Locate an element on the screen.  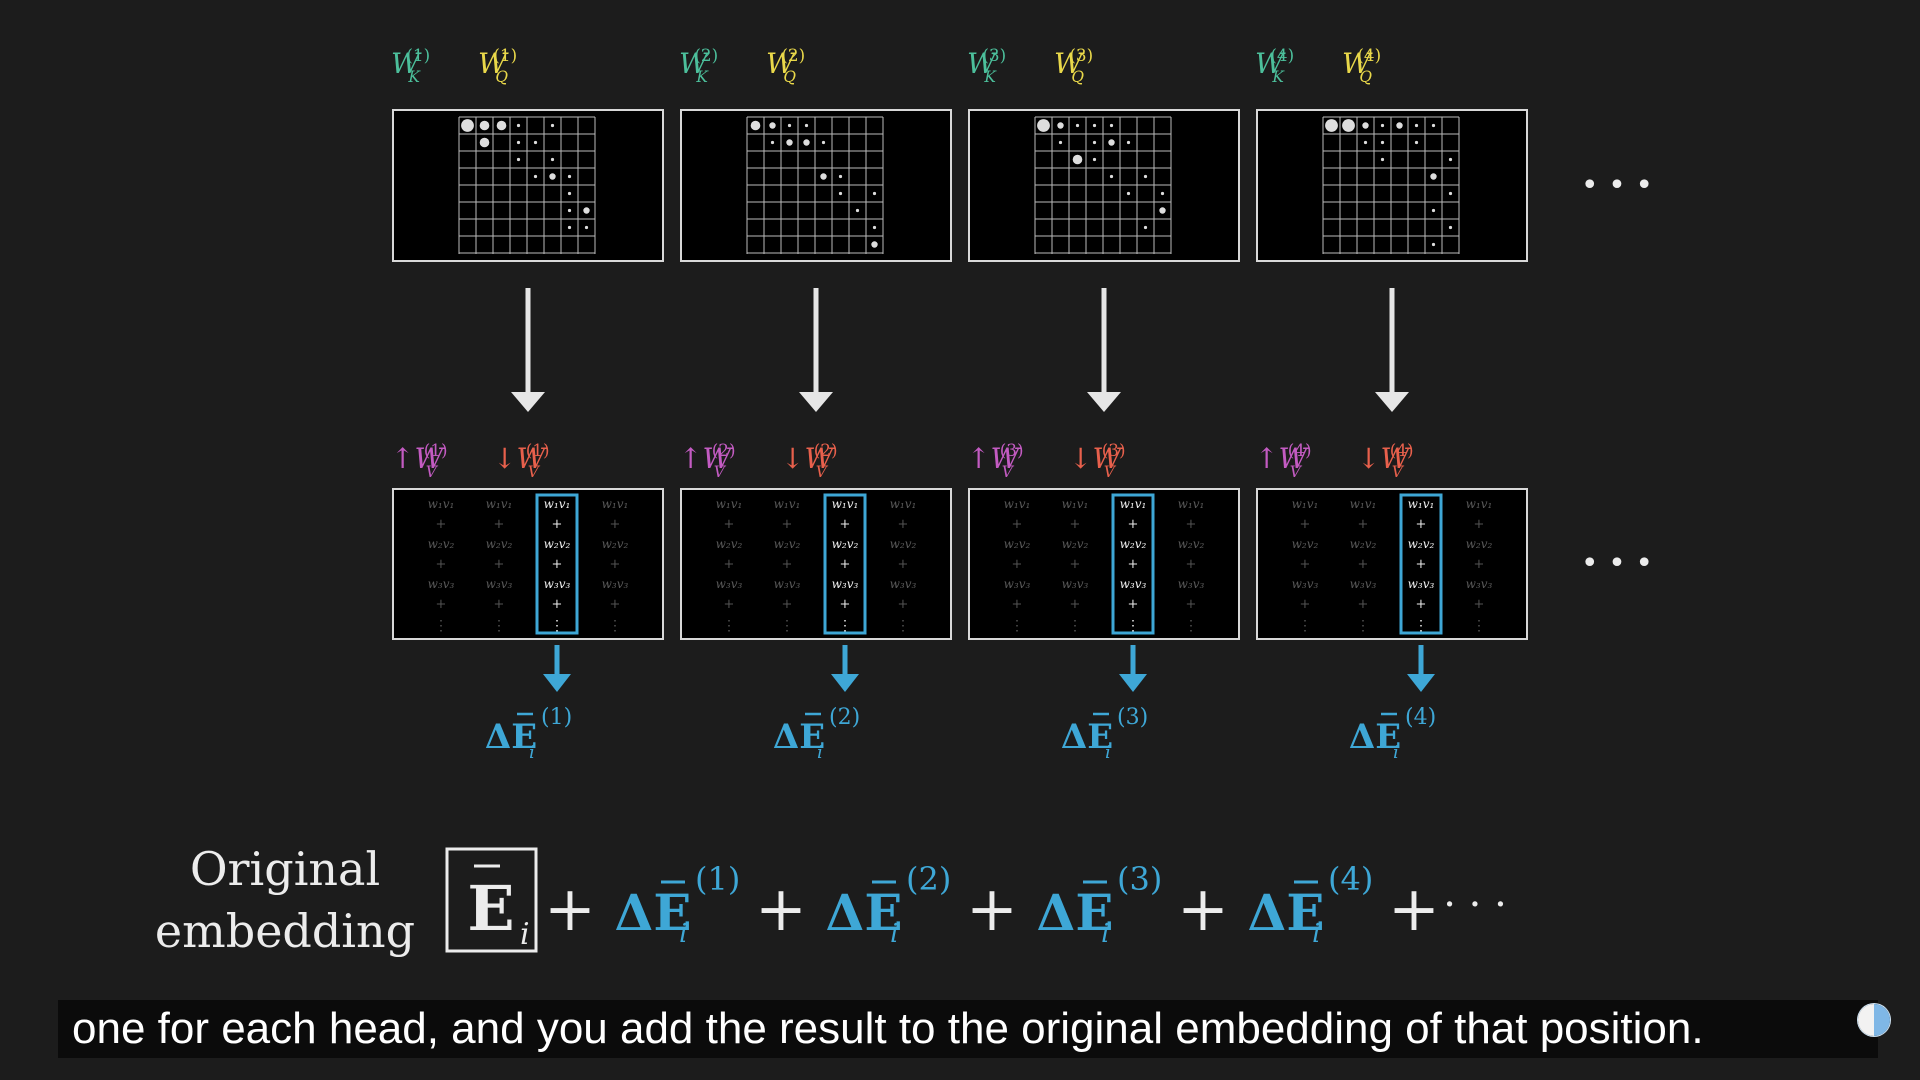
head-4-wk-label-main: W is located at coordinates (1270, 63).